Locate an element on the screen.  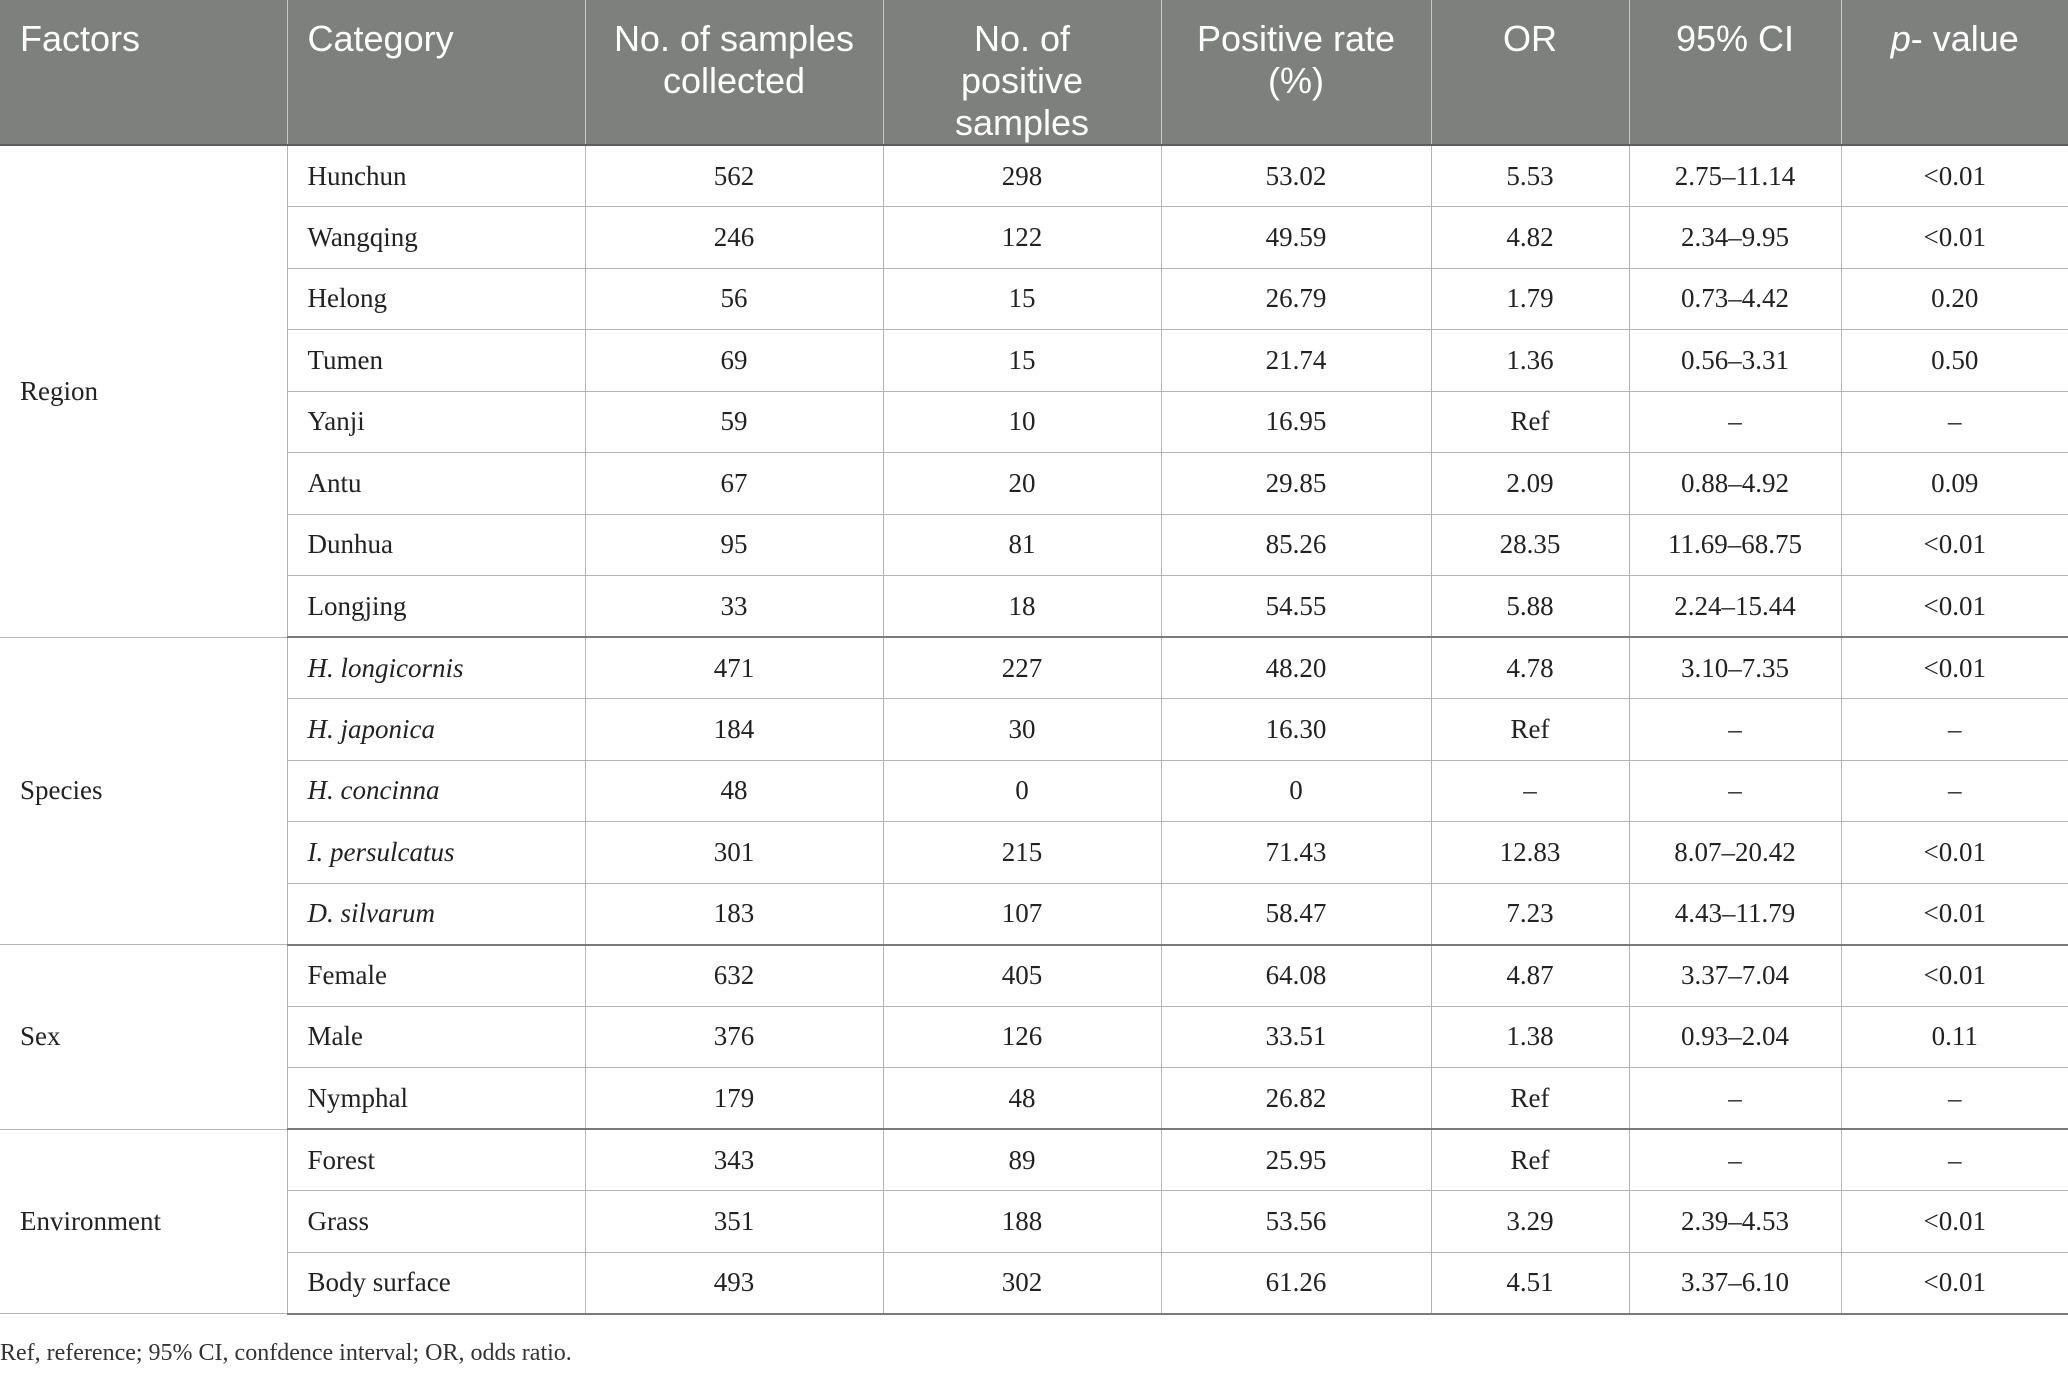
table-row: Antu 67 20 29.85 2.09 0.88–4.92 0.09 is located at coordinates (1034, 483).